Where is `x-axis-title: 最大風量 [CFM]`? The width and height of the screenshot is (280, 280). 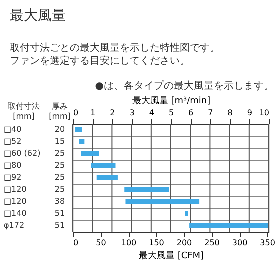 x-axis-title: 最大風量 [CFM] is located at coordinates (171, 256).